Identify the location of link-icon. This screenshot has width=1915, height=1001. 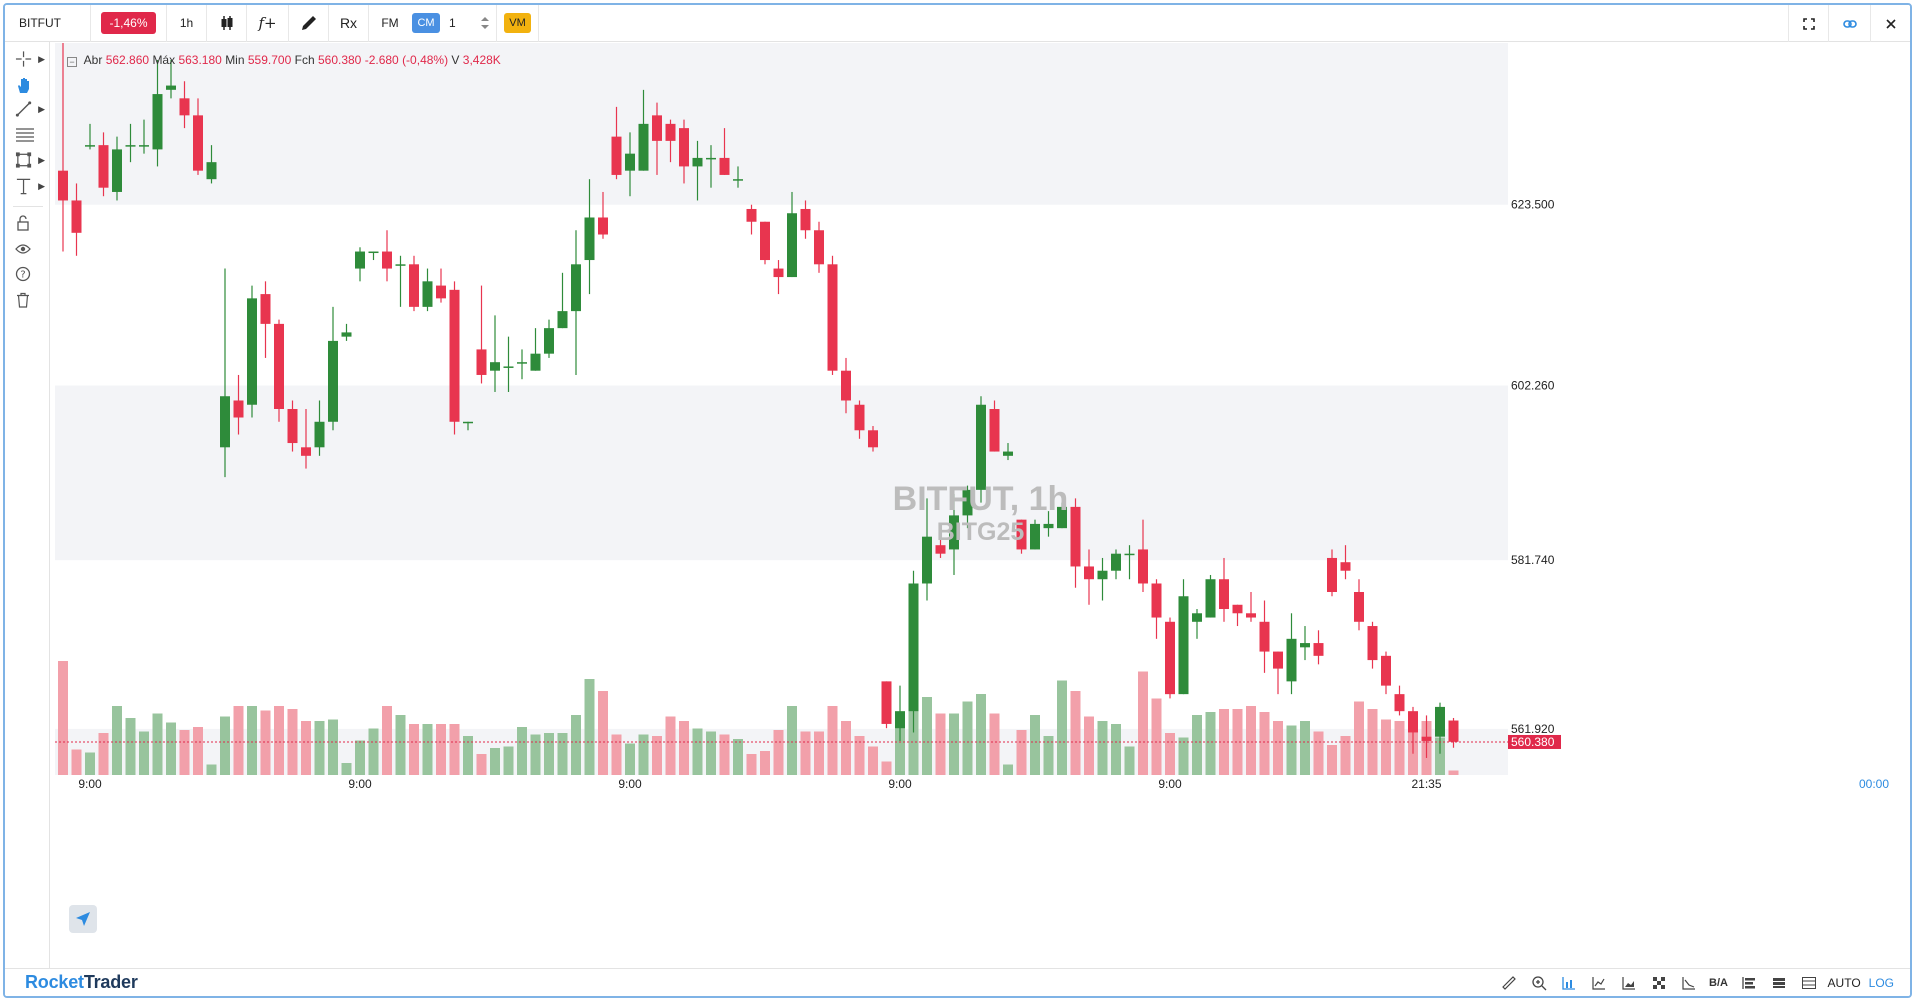
(1849, 23).